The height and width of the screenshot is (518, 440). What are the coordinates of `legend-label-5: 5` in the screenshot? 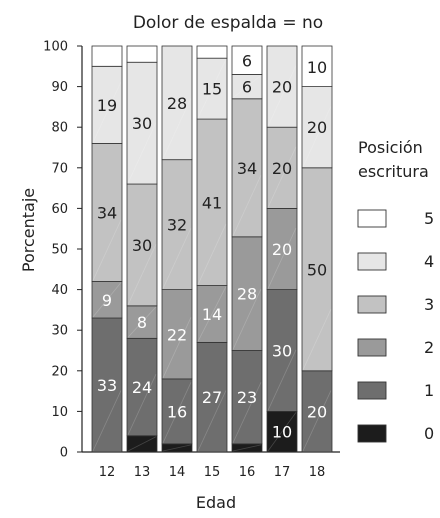 It's located at (429, 218).